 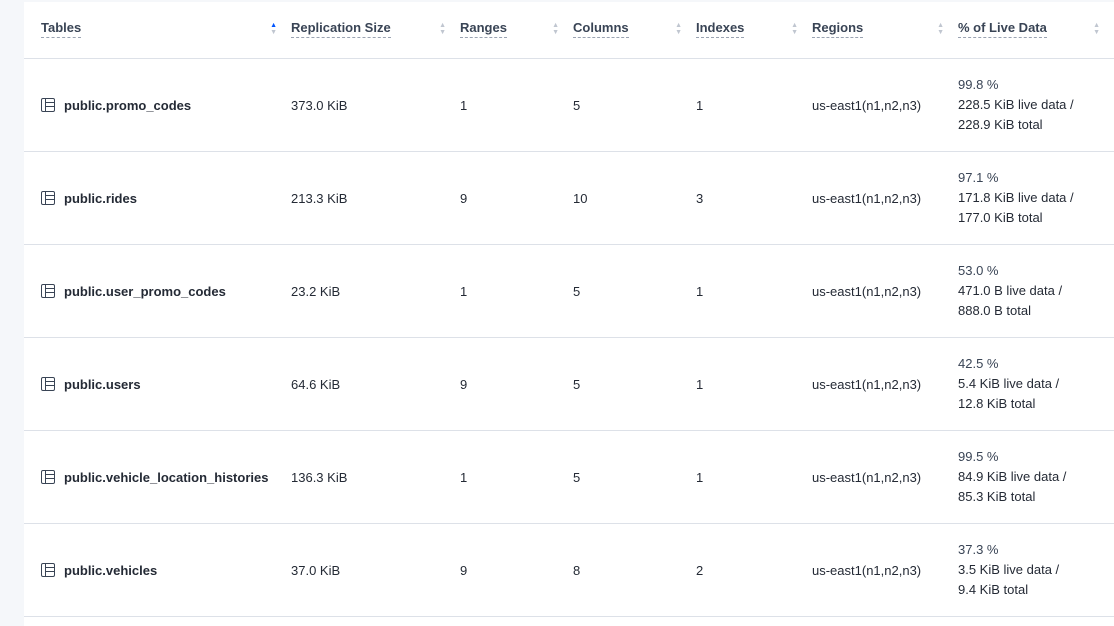 I want to click on live-percent: 53.0 %, so click(x=978, y=270).